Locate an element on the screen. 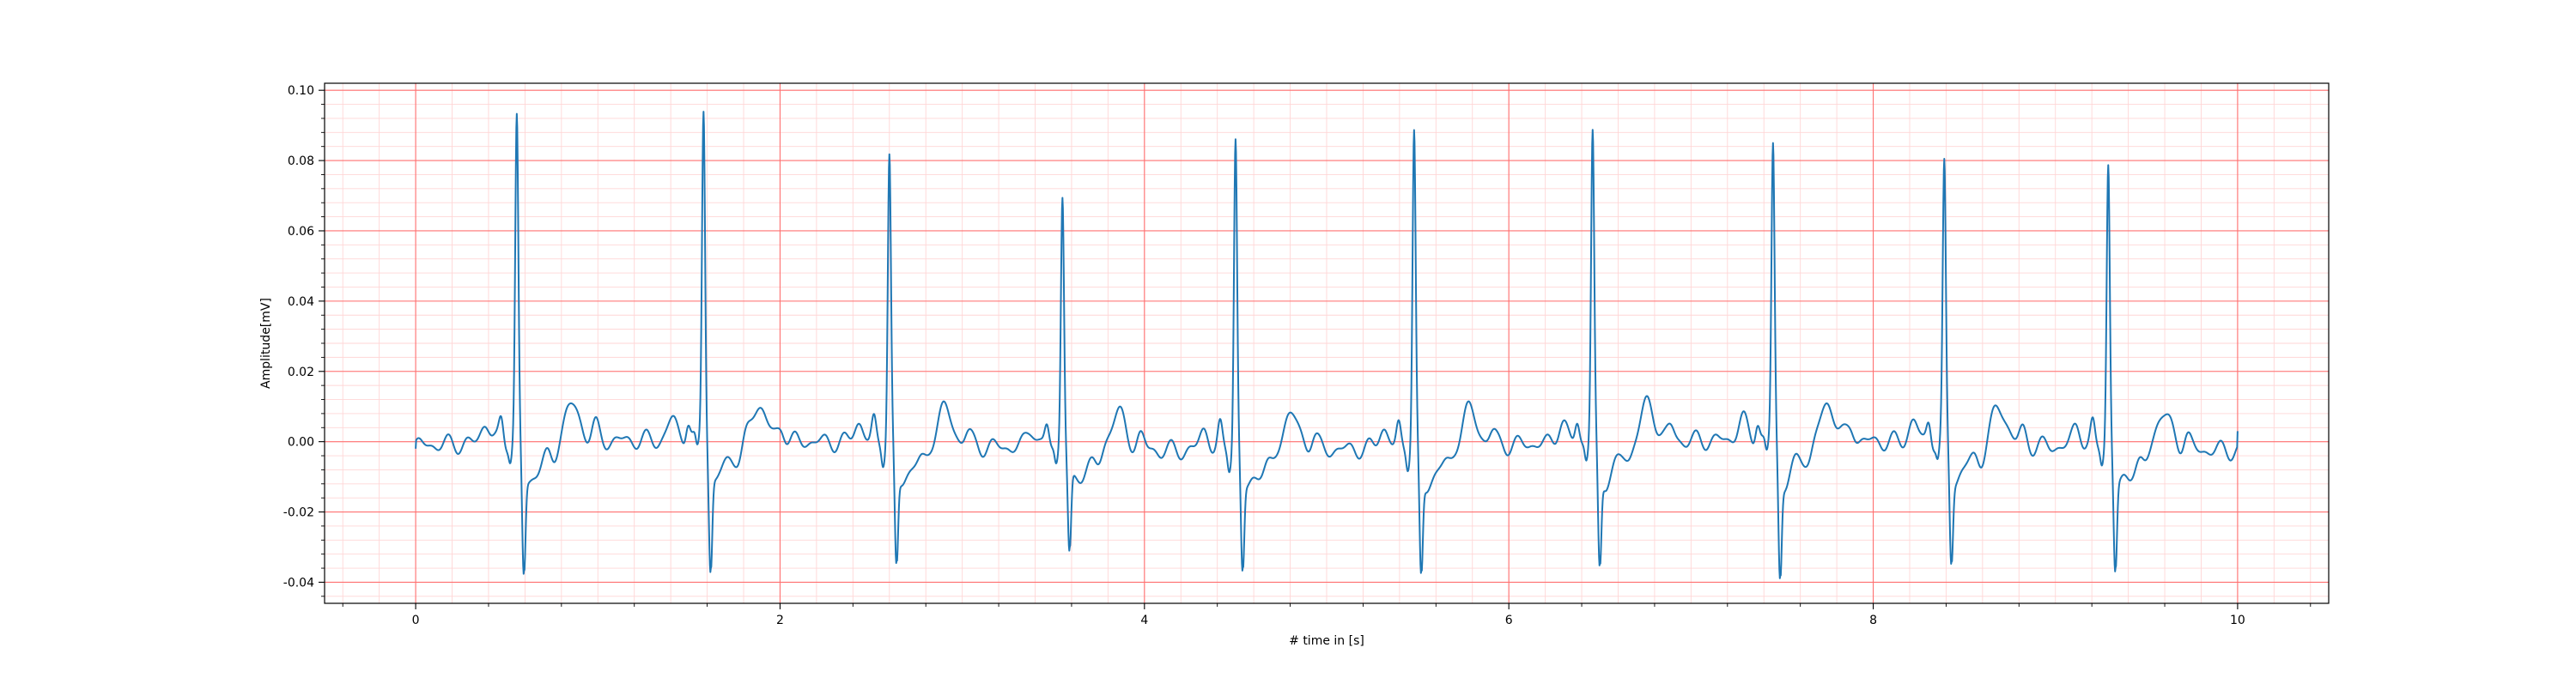  x-axis-title: # time in [s] is located at coordinates (1327, 641).